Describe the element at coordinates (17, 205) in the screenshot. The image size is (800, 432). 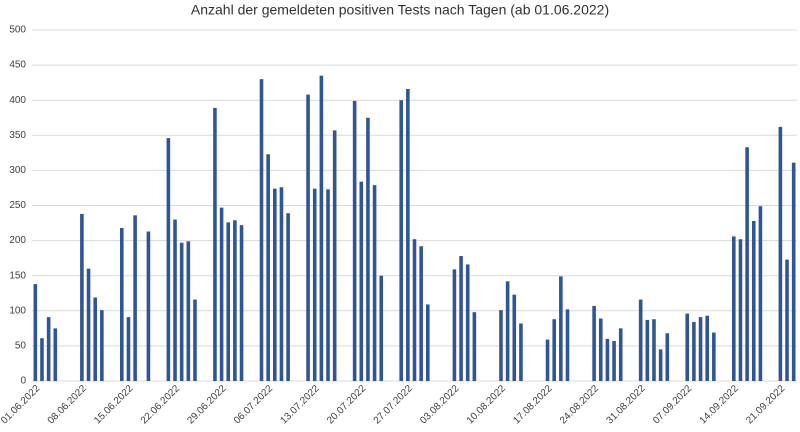
I see `y-tick-label: 250` at that location.